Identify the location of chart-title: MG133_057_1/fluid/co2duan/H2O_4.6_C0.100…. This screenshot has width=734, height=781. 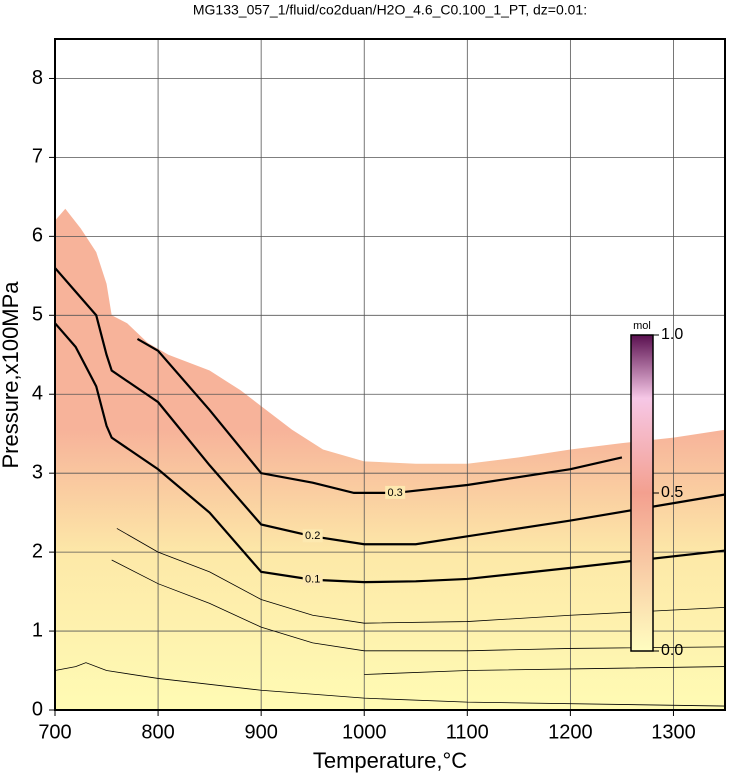
(390, 10).